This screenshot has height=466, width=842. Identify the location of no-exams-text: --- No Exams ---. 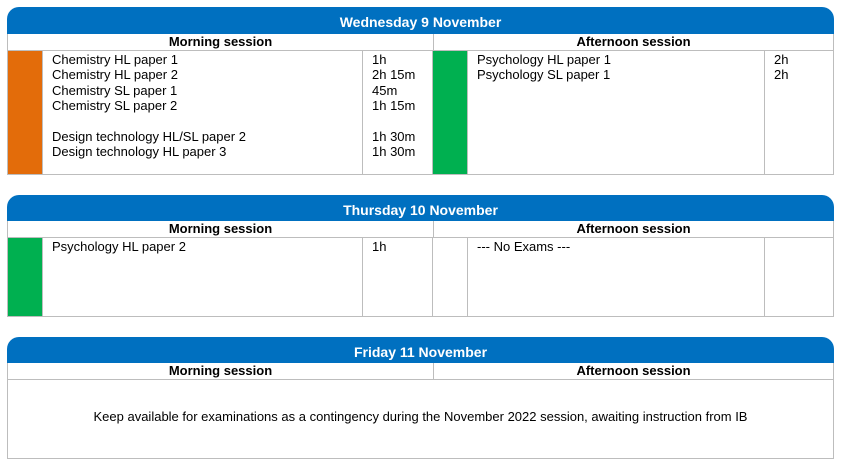
(524, 246).